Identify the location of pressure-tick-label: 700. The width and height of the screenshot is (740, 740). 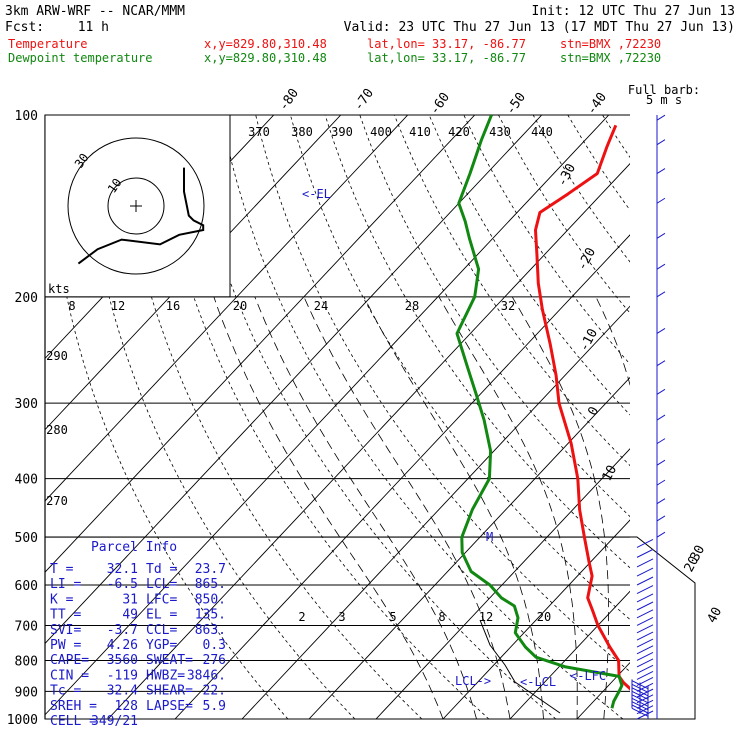
(26, 626).